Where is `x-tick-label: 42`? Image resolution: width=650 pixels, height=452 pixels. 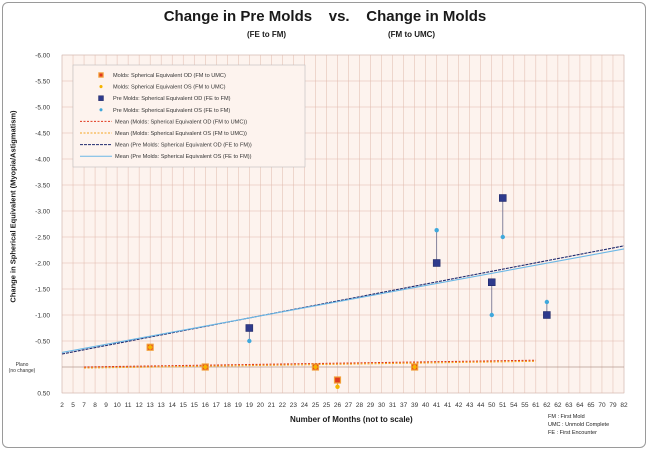
x-tick-label: 42 is located at coordinates (459, 405).